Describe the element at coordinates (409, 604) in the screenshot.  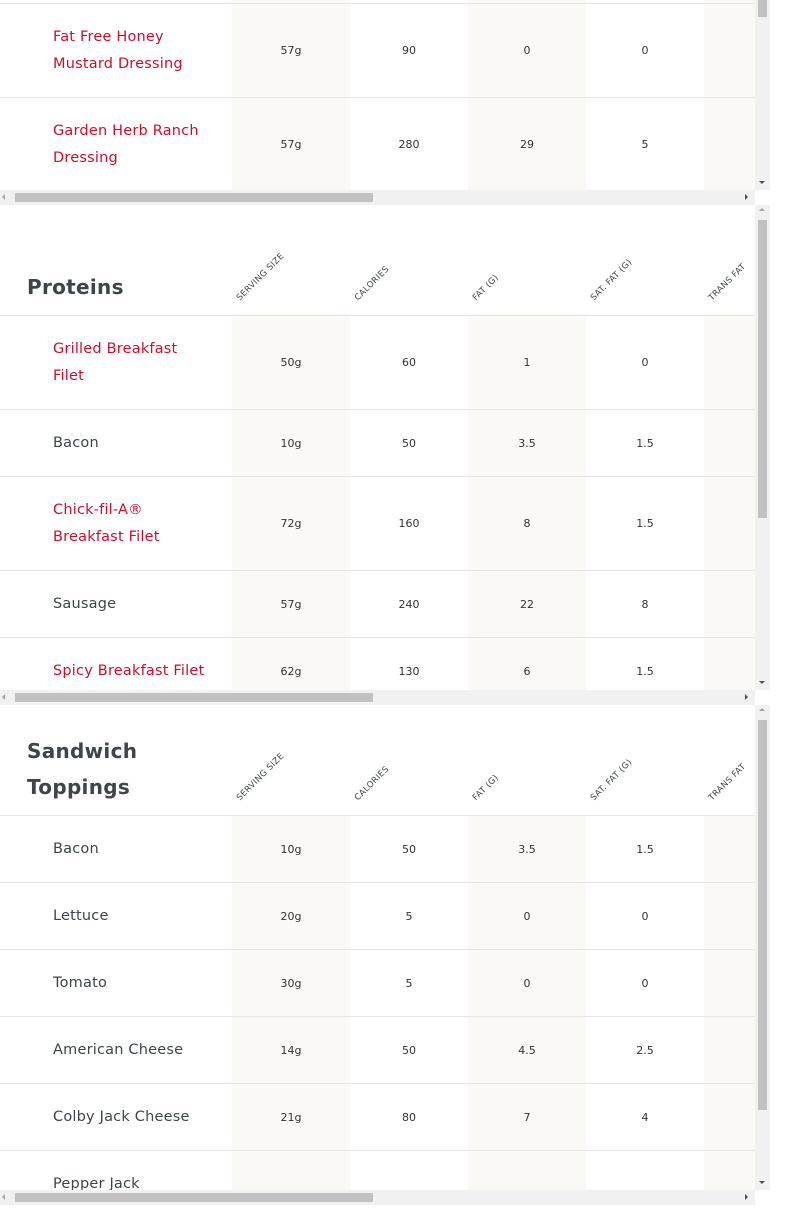
I see `nutrition-value: 240` at that location.